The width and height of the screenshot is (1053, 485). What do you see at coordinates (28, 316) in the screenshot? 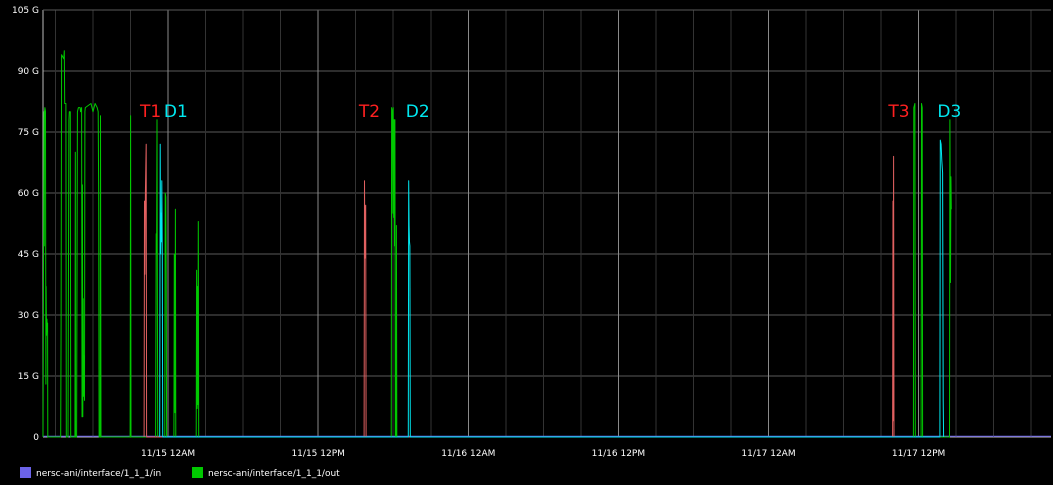
I see `y-tick-label: 30 G` at bounding box center [28, 316].